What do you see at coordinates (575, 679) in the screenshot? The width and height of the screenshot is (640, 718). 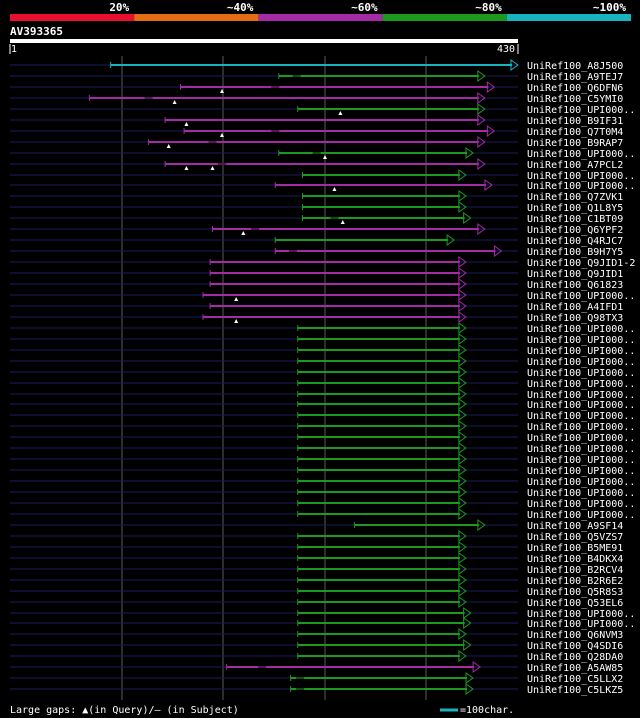 I see `hit-label: UniRef100_C5LLX2` at bounding box center [575, 679].